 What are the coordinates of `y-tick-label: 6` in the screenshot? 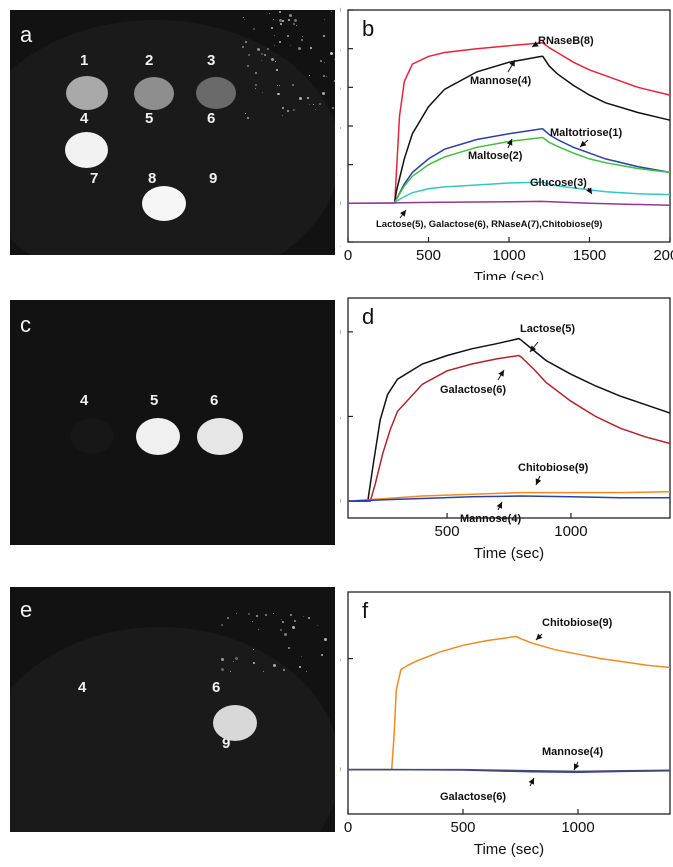 It's located at (340, 87).